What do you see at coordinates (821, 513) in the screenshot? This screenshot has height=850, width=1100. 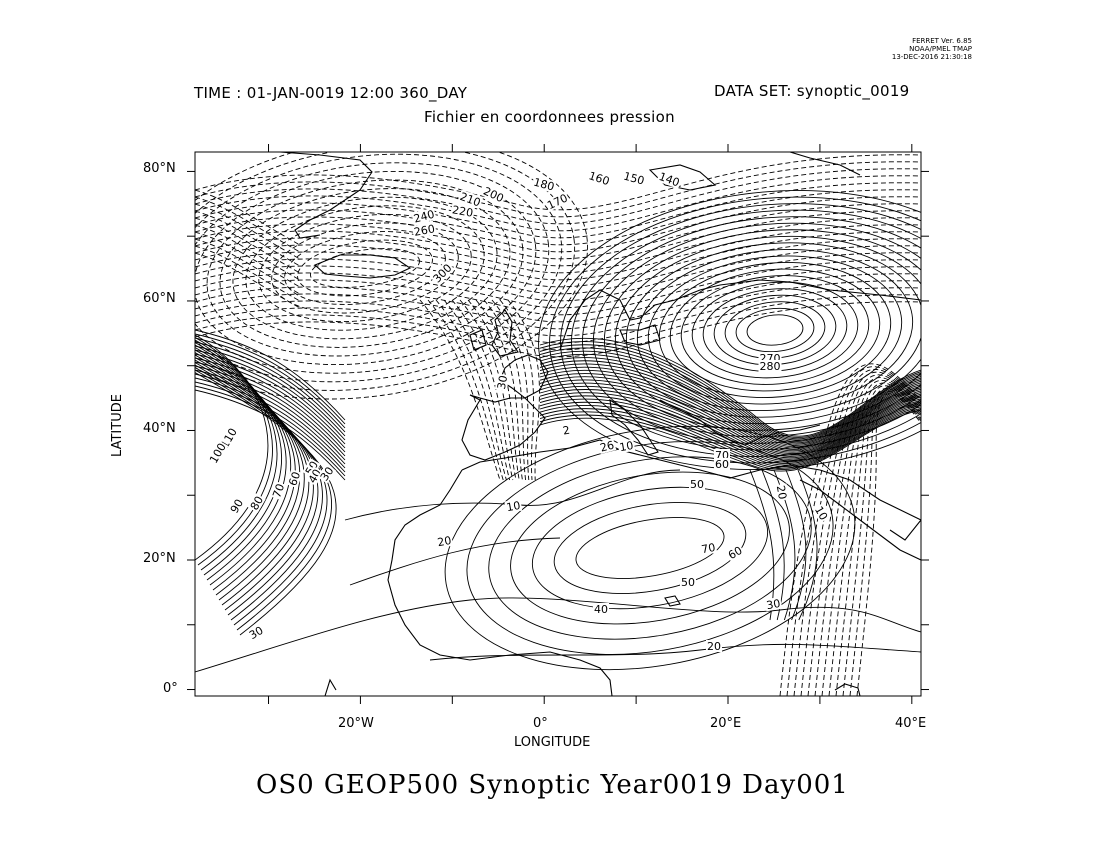 I see `contour-label-east: 10` at bounding box center [821, 513].